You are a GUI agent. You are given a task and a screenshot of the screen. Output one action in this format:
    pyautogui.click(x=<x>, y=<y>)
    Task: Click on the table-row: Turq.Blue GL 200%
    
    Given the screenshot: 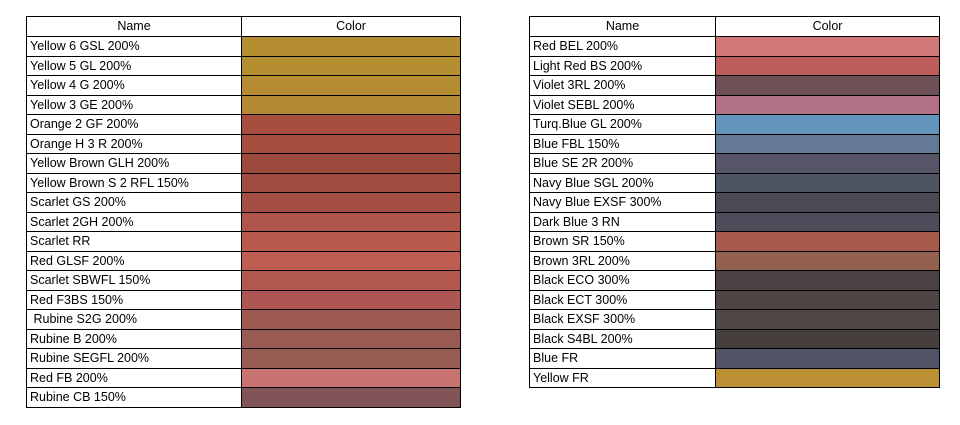 What is the action you would take?
    pyautogui.click(x=734, y=124)
    